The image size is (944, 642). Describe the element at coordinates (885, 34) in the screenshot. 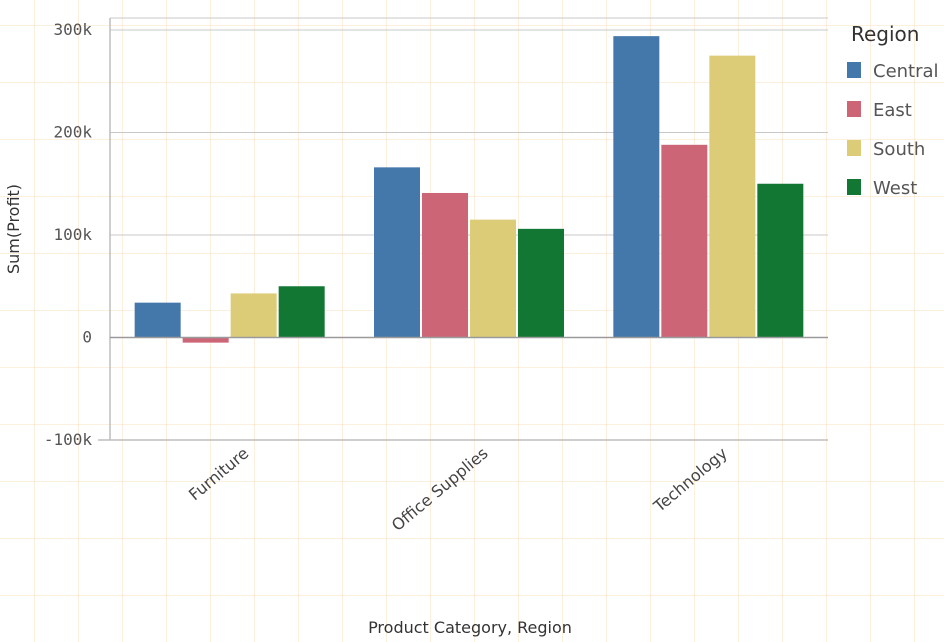

I see `legend-title: Region` at that location.